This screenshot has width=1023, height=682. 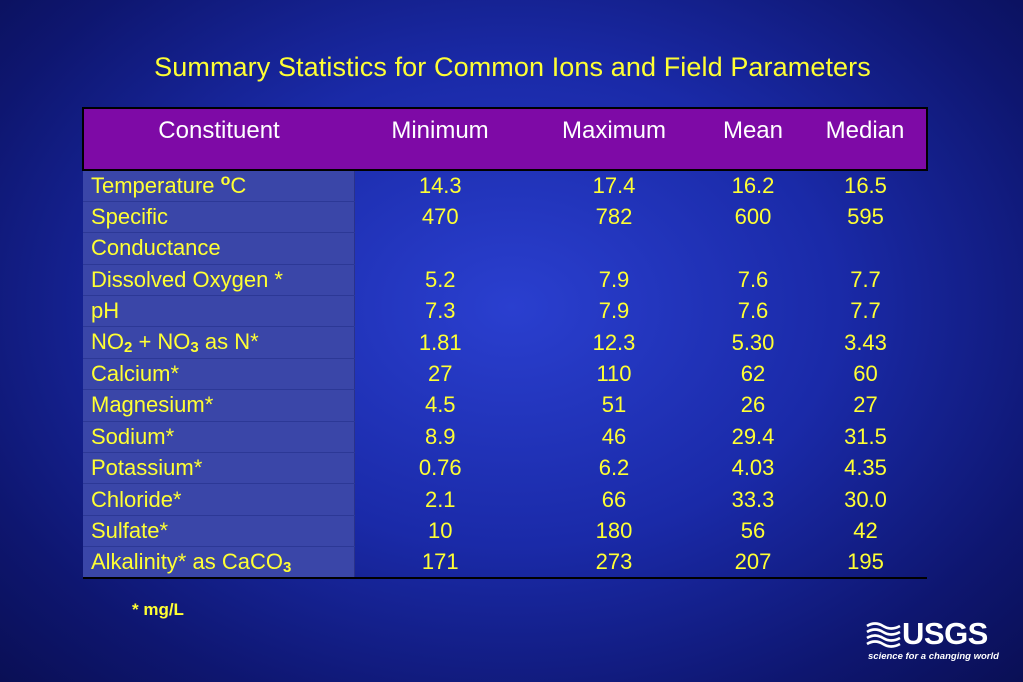 What do you see at coordinates (883, 635) in the screenshot?
I see `usgs-wave-icon` at bounding box center [883, 635].